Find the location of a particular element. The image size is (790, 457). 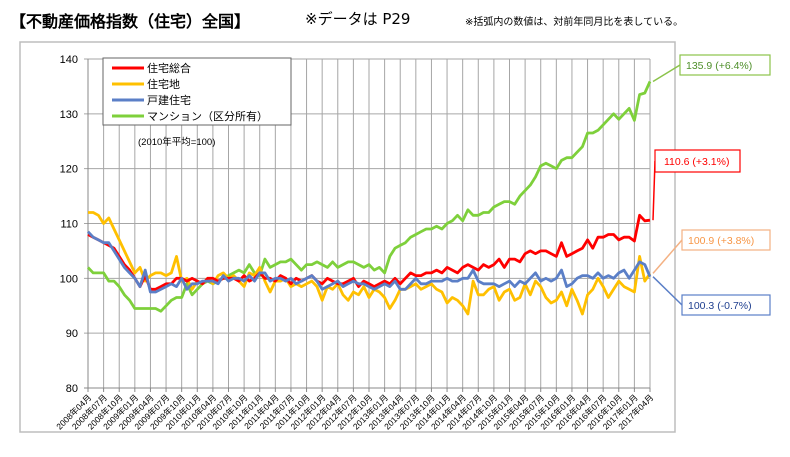

legend-label: マンション（区分所有） is located at coordinates (207, 116).